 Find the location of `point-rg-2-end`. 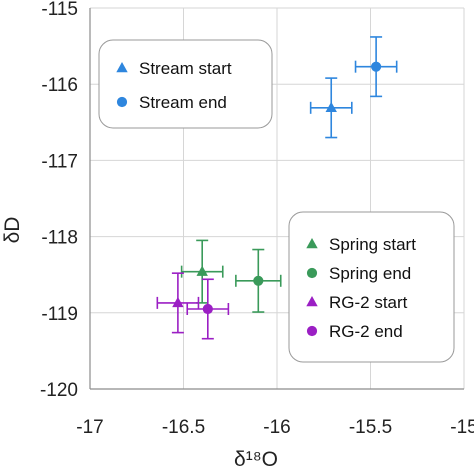

point-rg-2-end is located at coordinates (208, 309).